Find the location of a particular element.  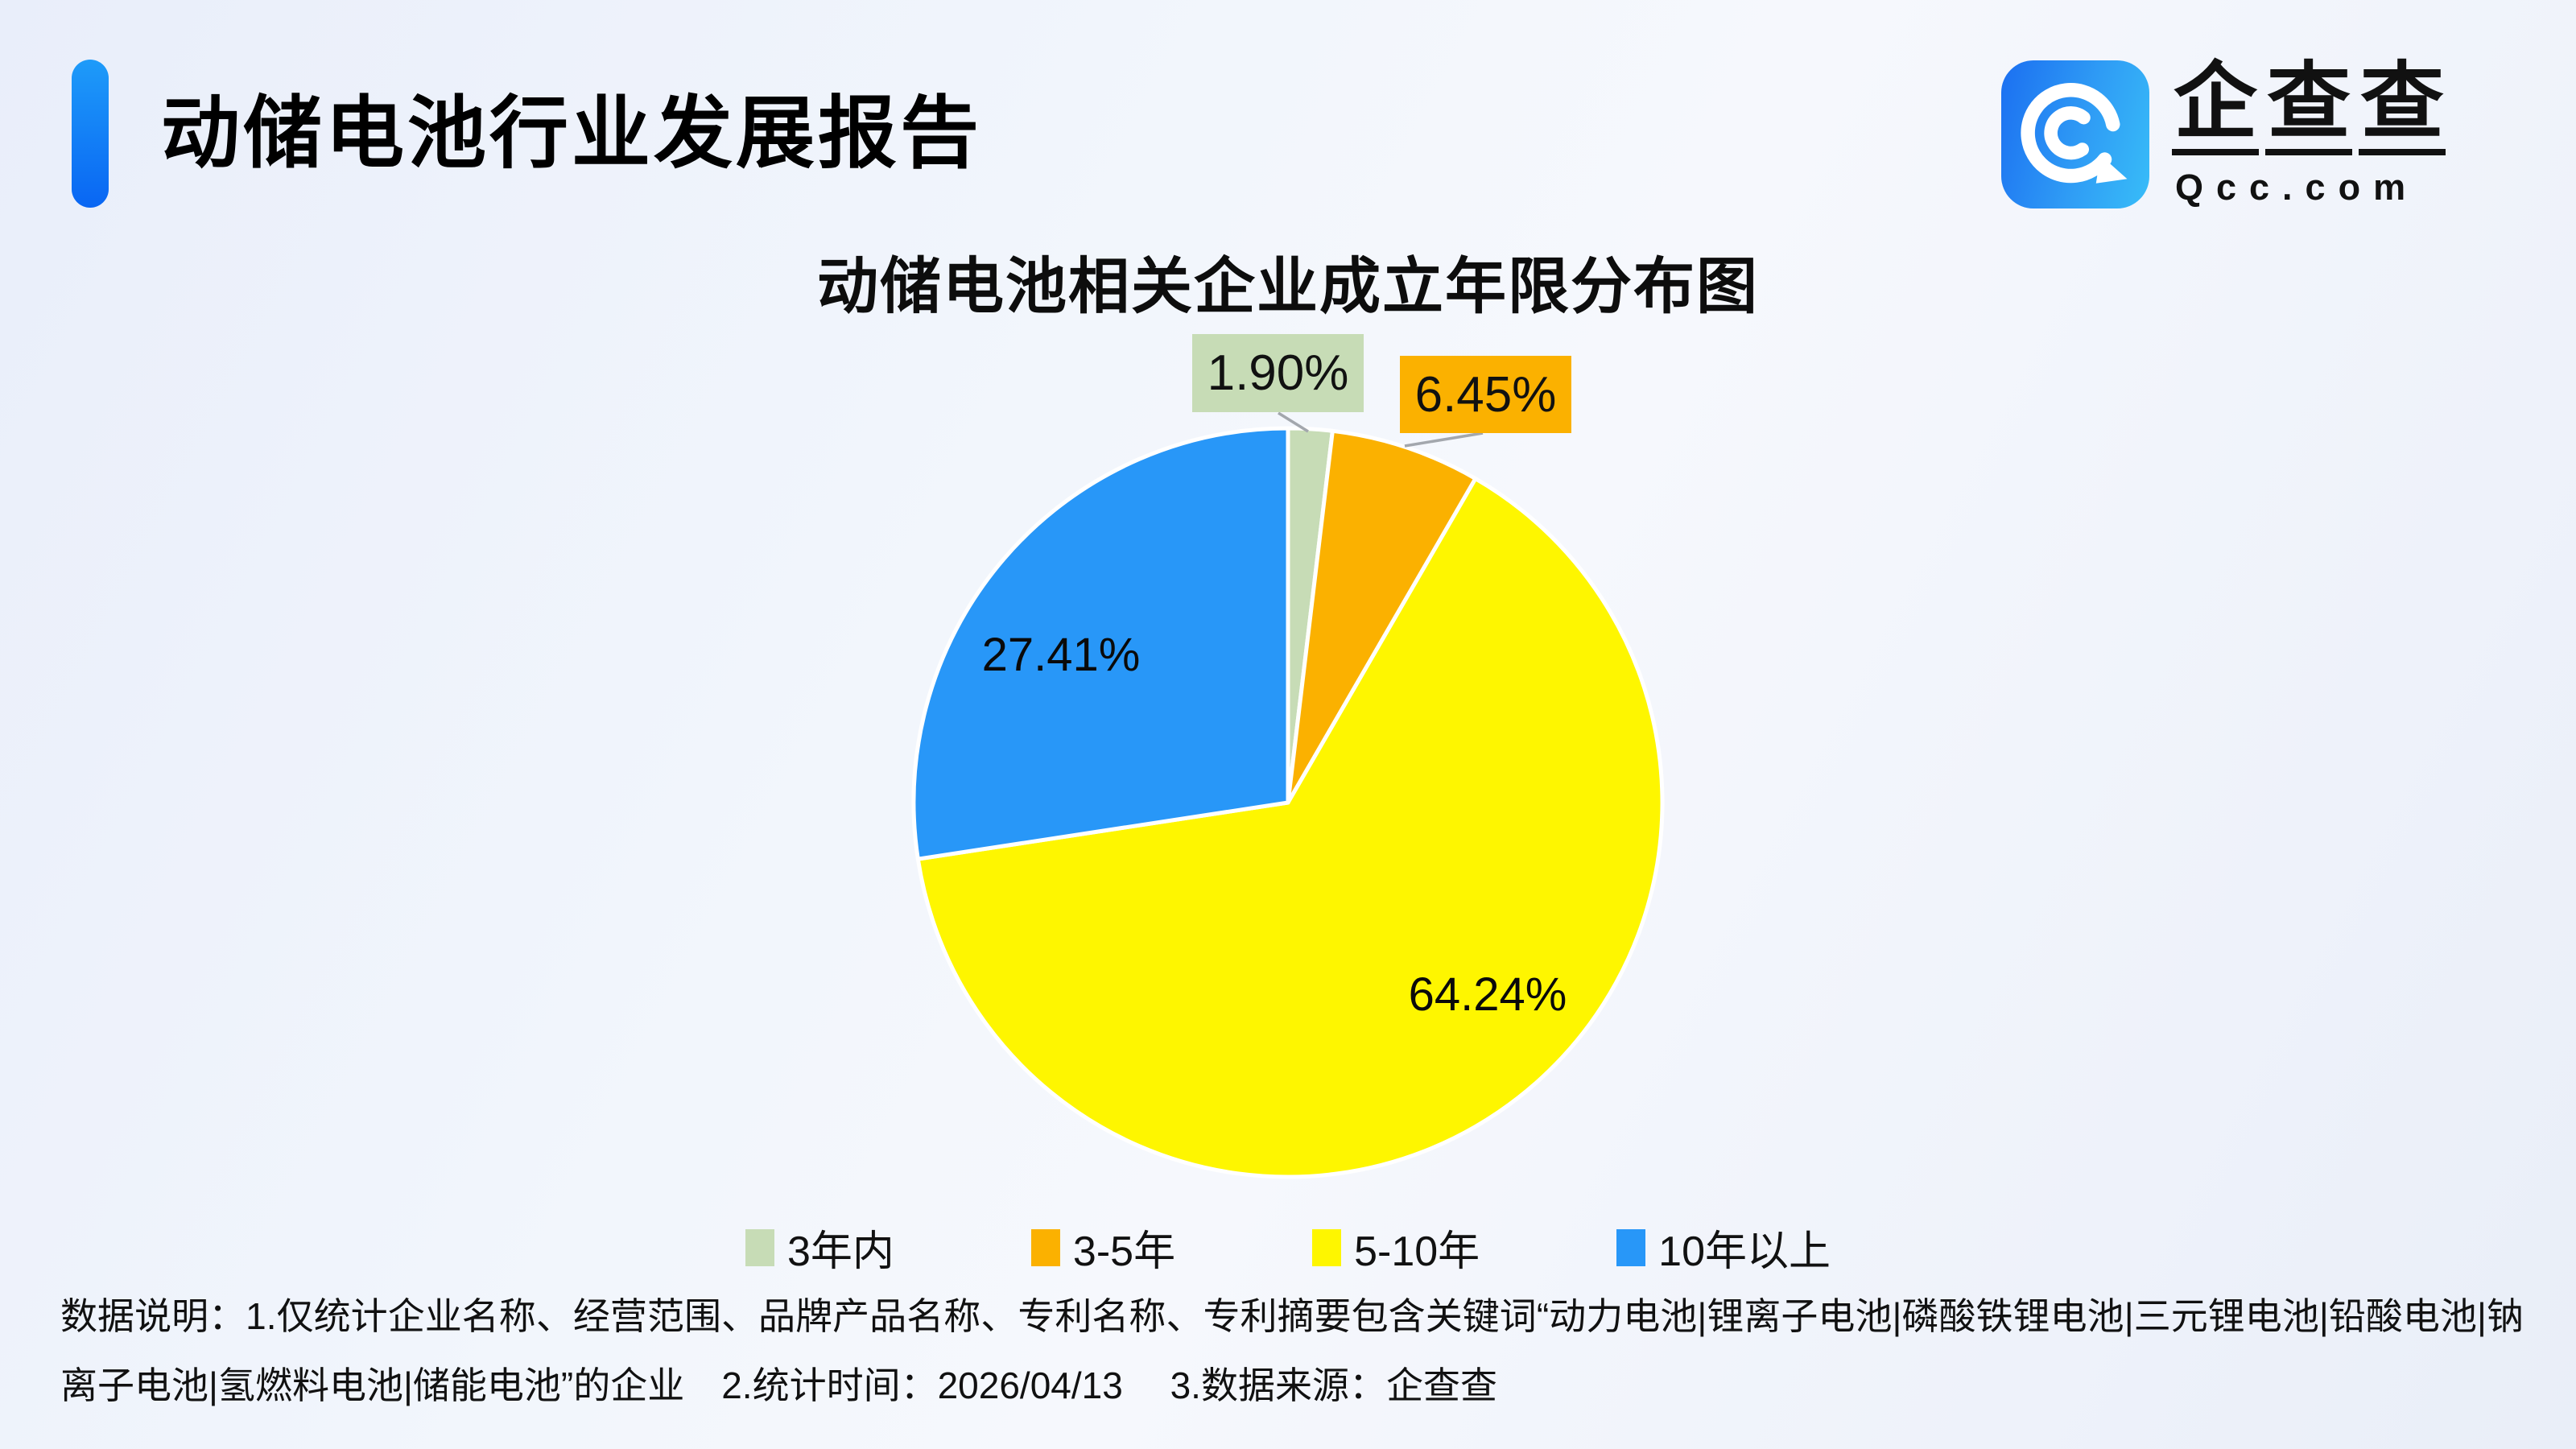

slice-label-over-10-years: 27.41% is located at coordinates (1061, 655).